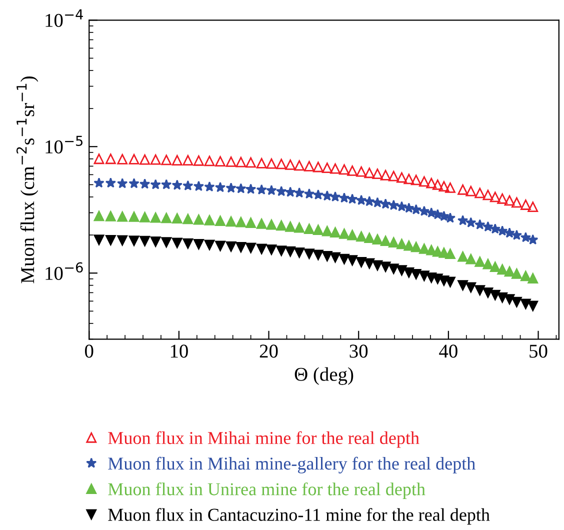 The height and width of the screenshot is (530, 564). What do you see at coordinates (269, 351) in the screenshot?
I see `x-tick-label: 20` at bounding box center [269, 351].